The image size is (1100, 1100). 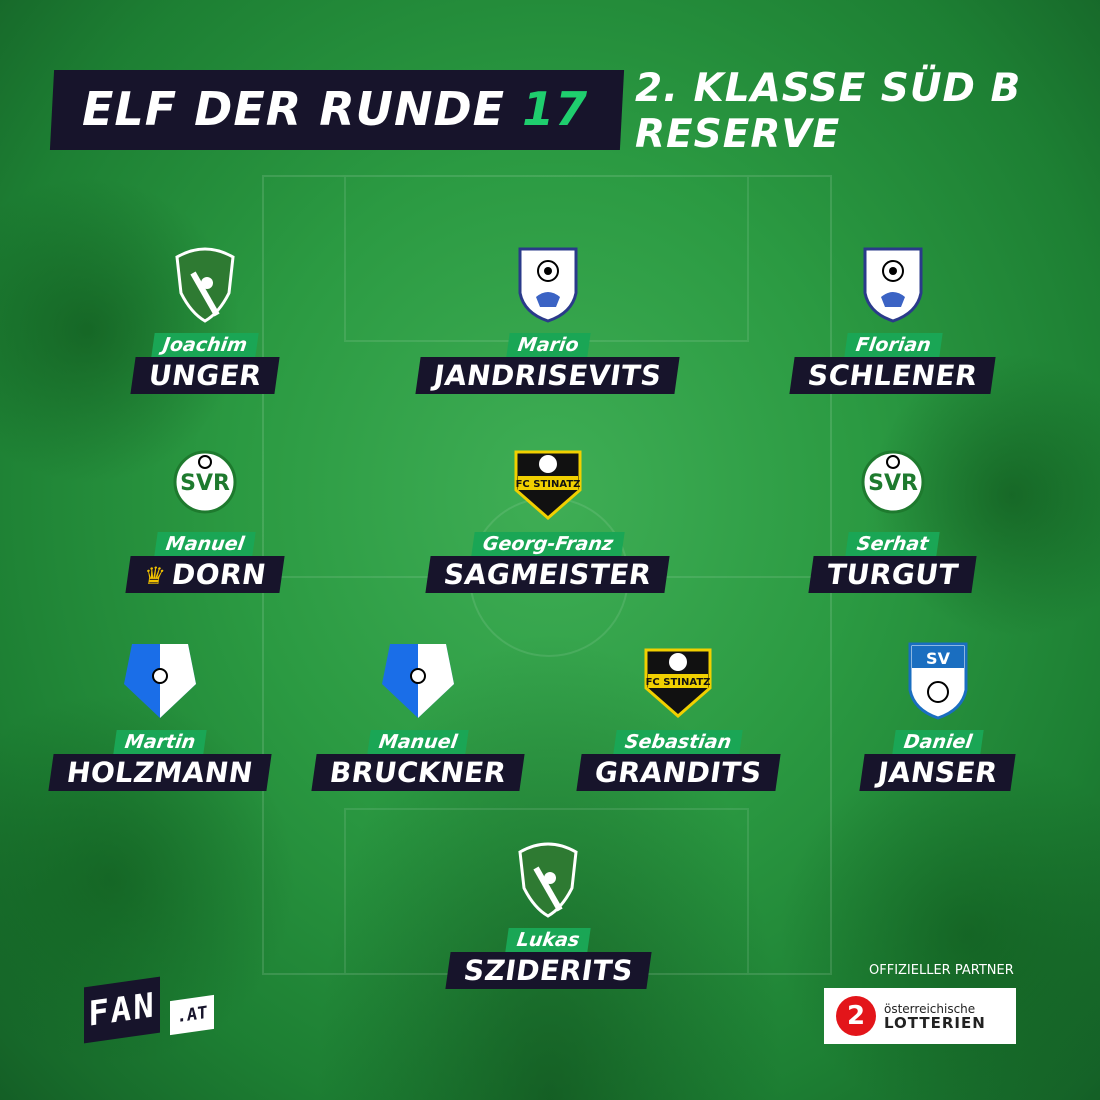 I want to click on player-last-name-box: SZIDERITS, so click(x=548, y=970).